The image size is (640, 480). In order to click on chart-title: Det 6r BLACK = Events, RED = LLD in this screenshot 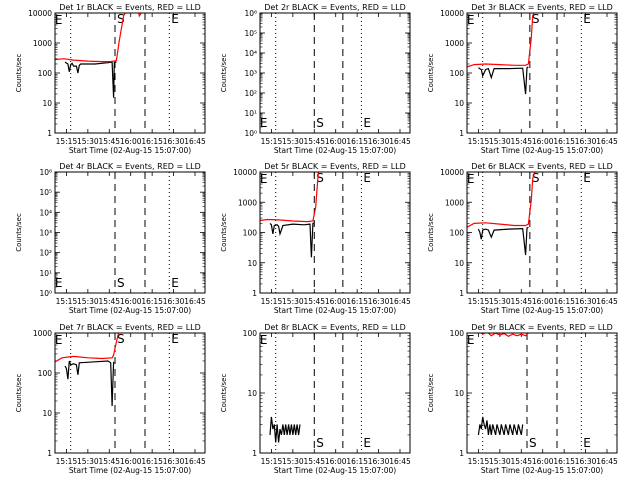, I will do `click(542, 166)`.